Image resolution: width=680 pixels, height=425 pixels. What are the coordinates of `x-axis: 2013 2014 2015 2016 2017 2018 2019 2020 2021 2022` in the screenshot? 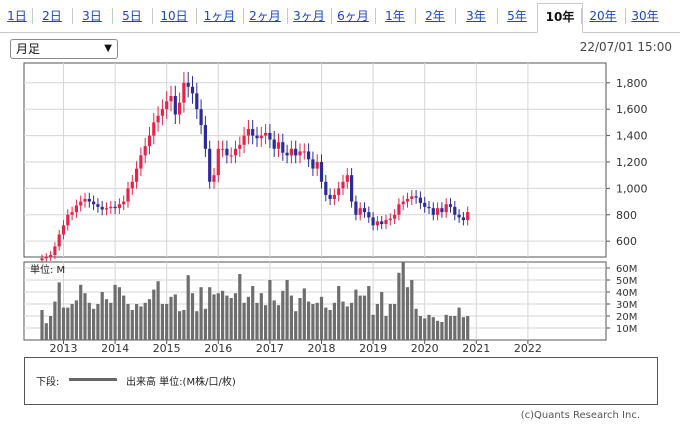 It's located at (296, 347).